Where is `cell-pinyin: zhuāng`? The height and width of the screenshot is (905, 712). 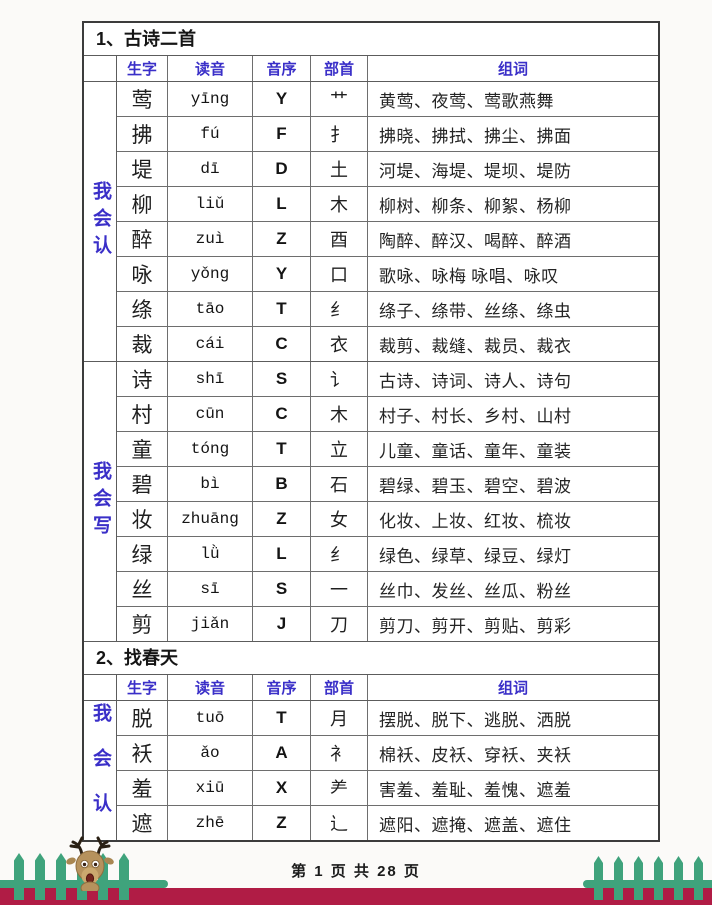 cell-pinyin: zhuāng is located at coordinates (209, 519).